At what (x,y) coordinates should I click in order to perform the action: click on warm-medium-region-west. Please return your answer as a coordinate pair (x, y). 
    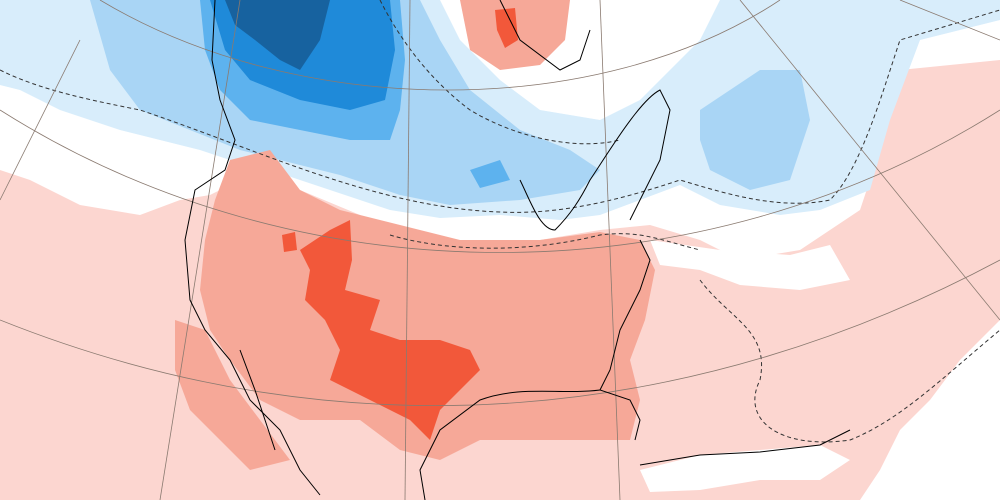
    Looking at the image, I should click on (232, 395).